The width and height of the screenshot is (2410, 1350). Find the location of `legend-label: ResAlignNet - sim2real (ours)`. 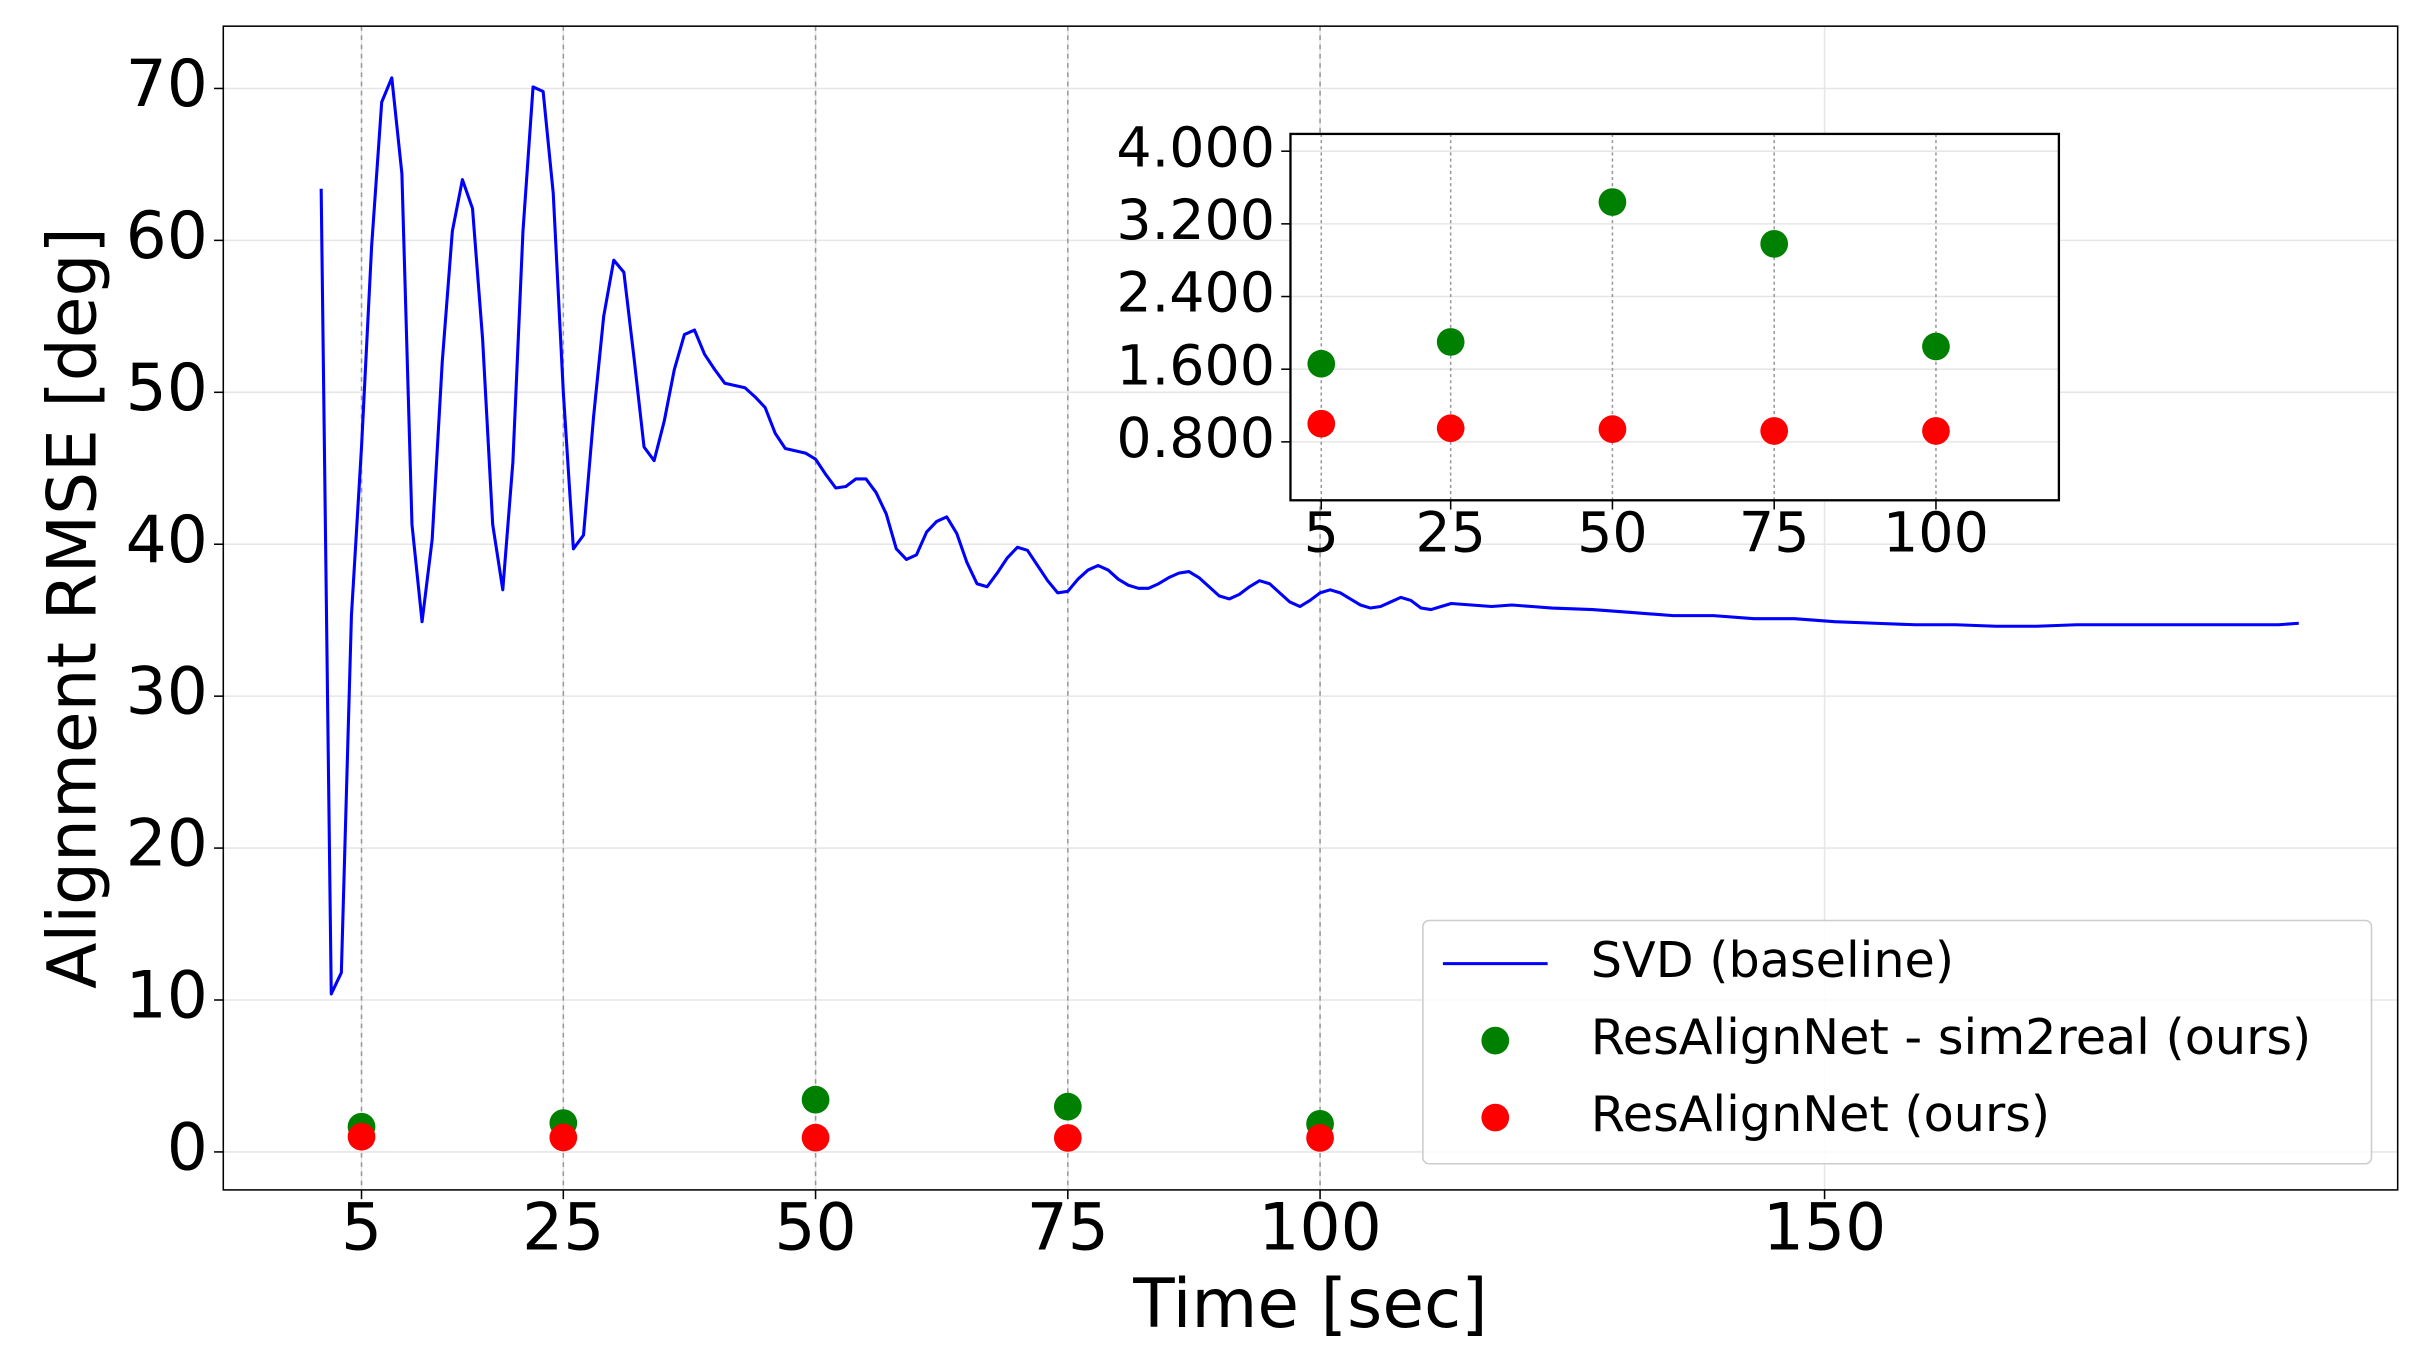

legend-label: ResAlignNet - sim2real (ours) is located at coordinates (1951, 1037).